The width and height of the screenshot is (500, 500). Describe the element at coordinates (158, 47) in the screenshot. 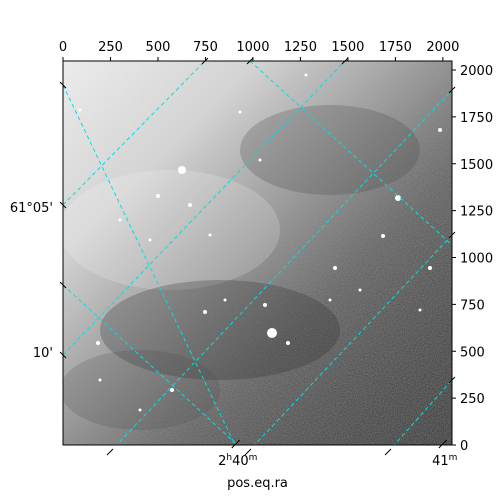

I see `x-pixel-tick-label: 500` at that location.